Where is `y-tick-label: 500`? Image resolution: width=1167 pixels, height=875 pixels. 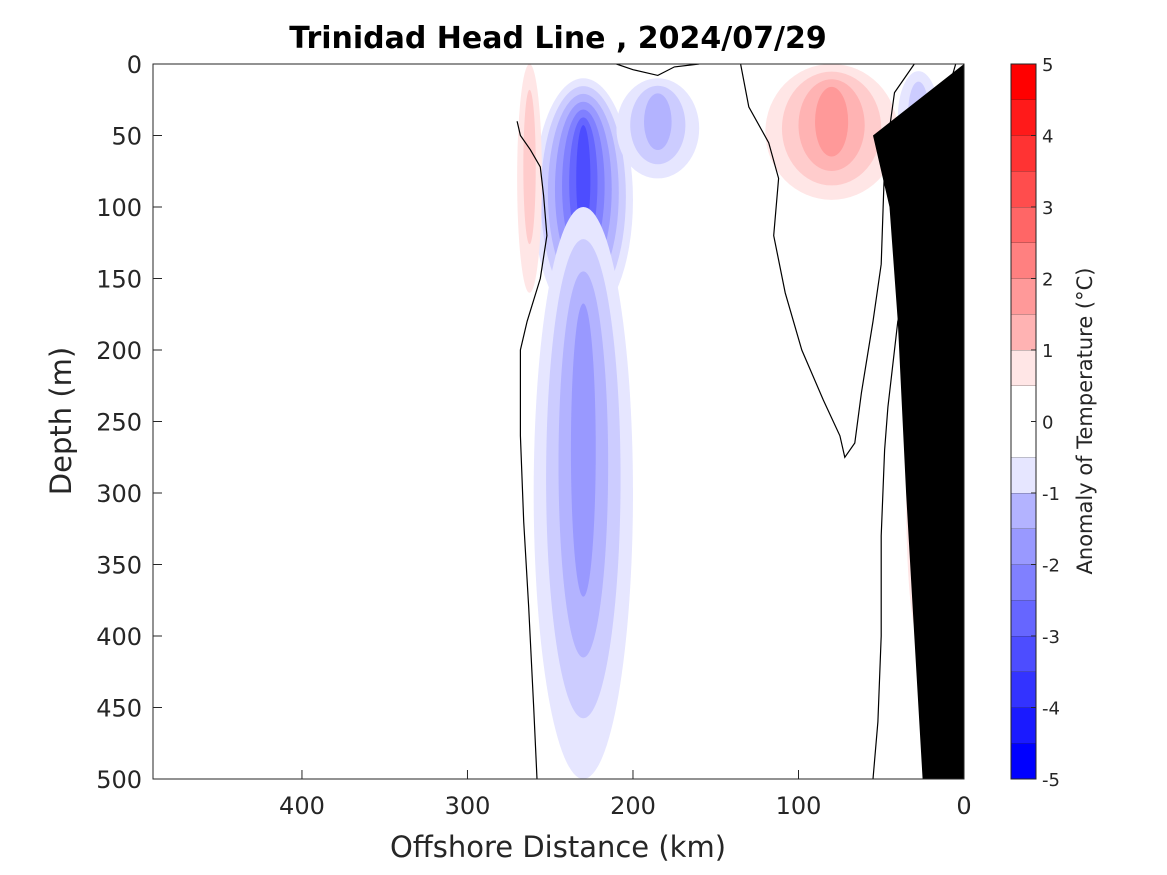
y-tick-label: 500 is located at coordinates (119, 780).